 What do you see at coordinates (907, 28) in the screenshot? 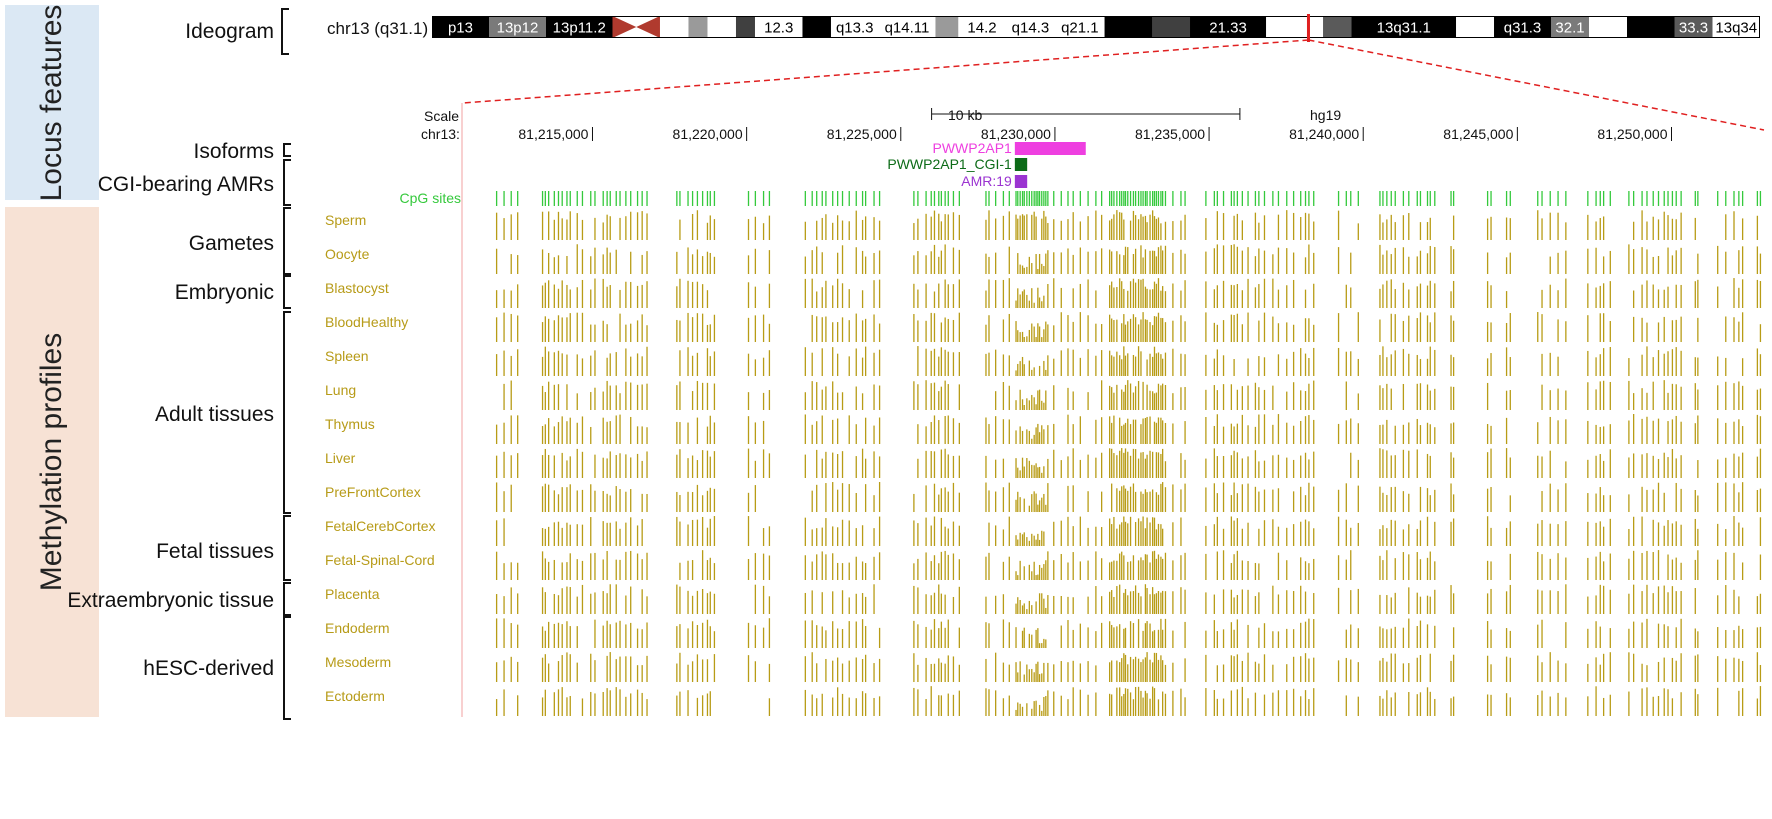
I see `ideogram-band-label: q14.11` at bounding box center [907, 28].